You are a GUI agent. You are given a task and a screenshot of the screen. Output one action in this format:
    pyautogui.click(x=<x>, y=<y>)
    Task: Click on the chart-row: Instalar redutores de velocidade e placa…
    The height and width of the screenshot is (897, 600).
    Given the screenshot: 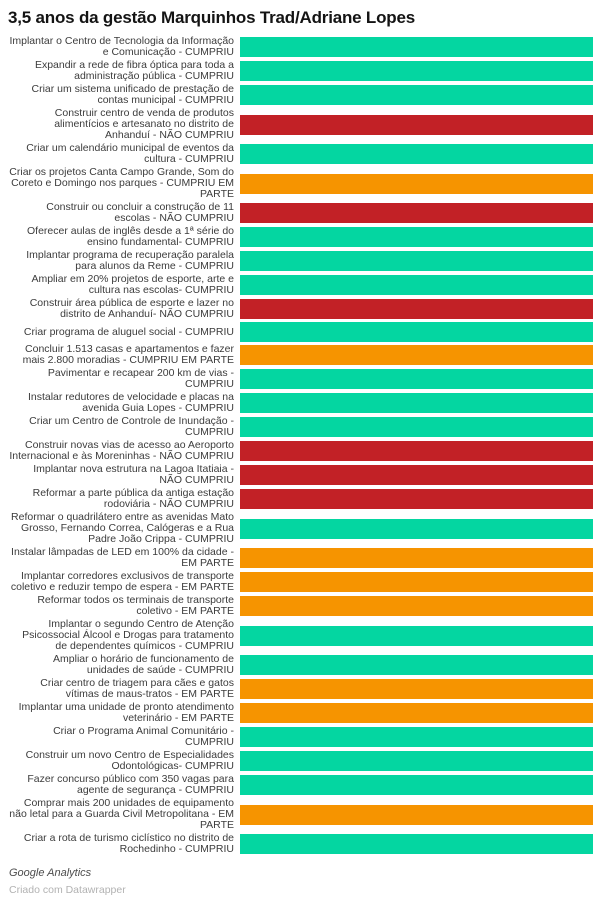 What is the action you would take?
    pyautogui.click(x=300, y=403)
    